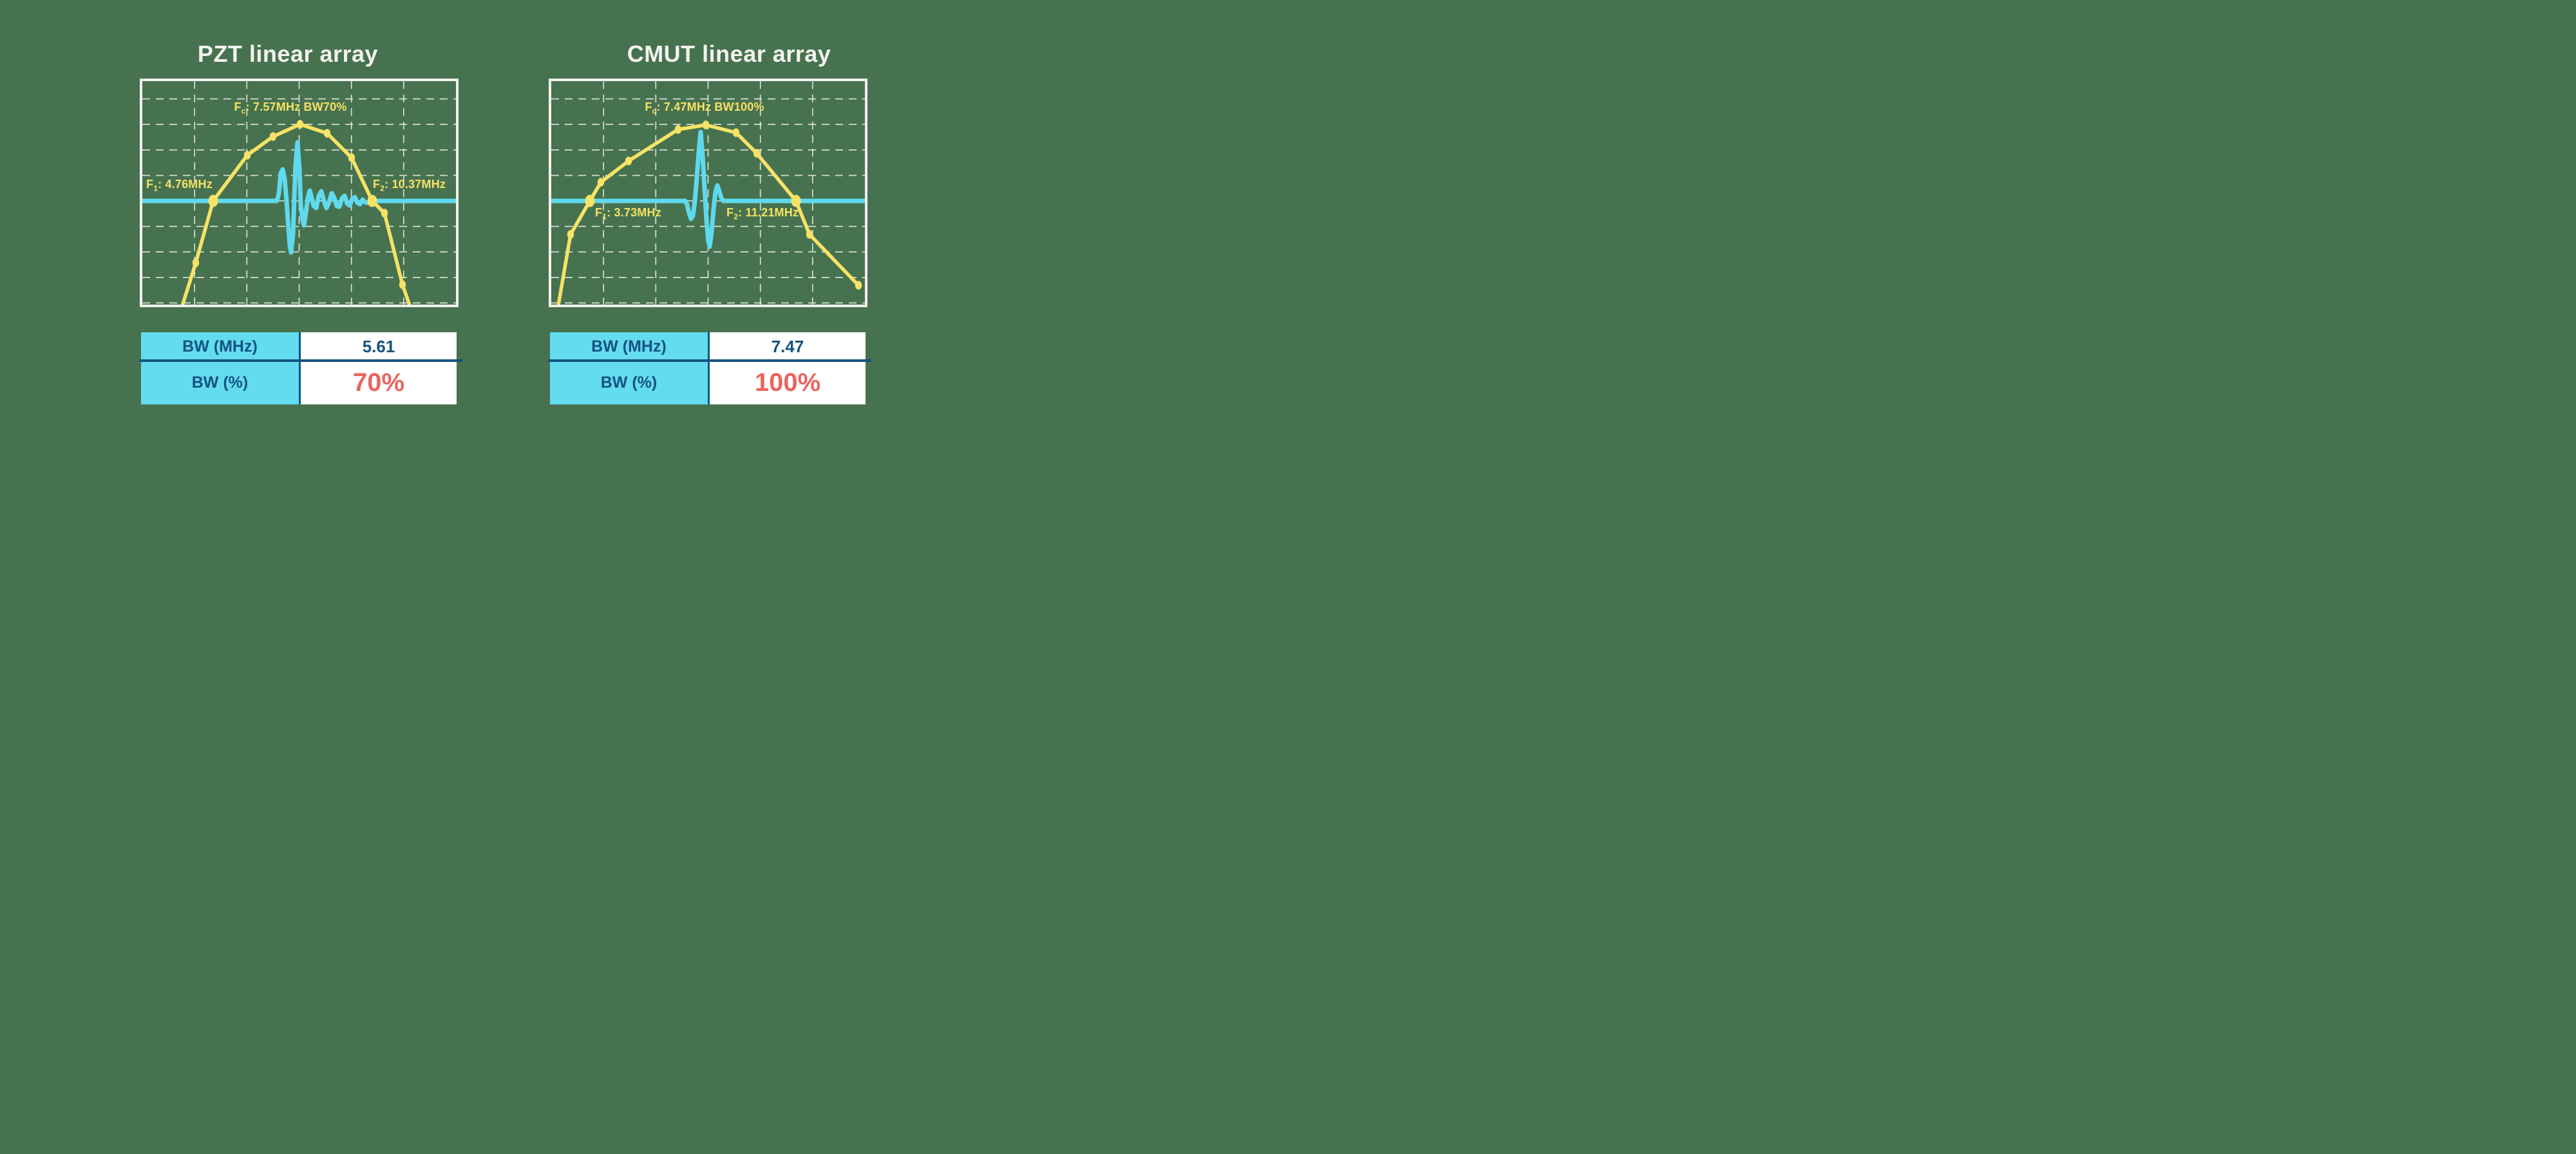 Image resolution: width=2576 pixels, height=1154 pixels. I want to click on cmut-table-divider, so click(710, 360).